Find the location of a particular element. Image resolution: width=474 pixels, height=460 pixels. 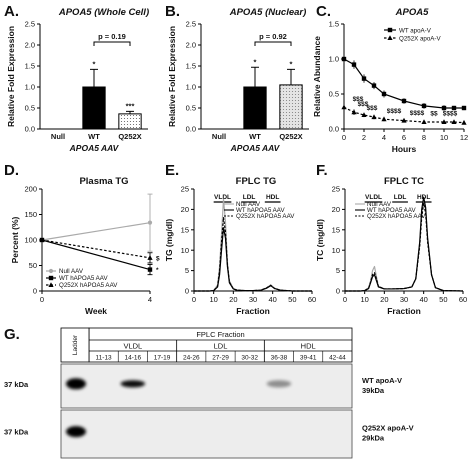

significance-mark: $$$$ is located at coordinates (417, 113).